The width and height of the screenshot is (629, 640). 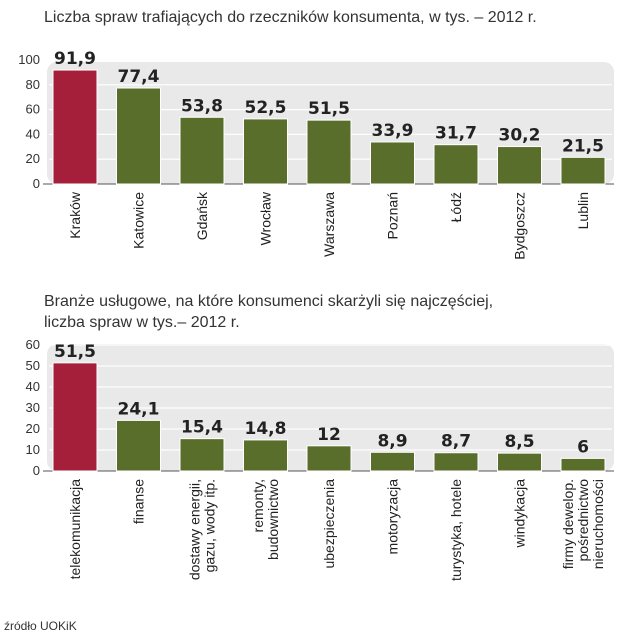 I want to click on chart1-category-label: Warszawa, so click(x=329, y=224).